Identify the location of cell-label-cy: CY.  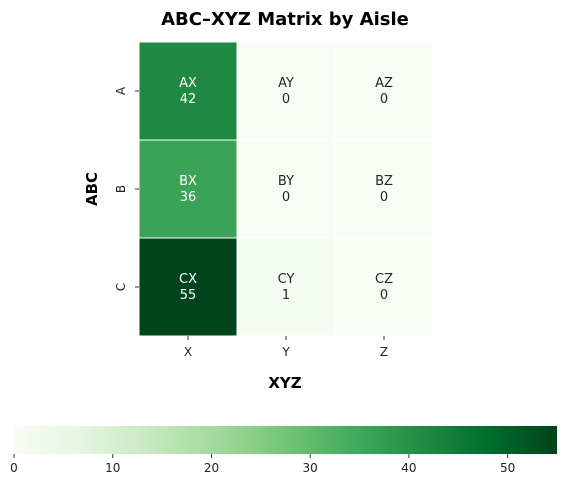
(286, 279).